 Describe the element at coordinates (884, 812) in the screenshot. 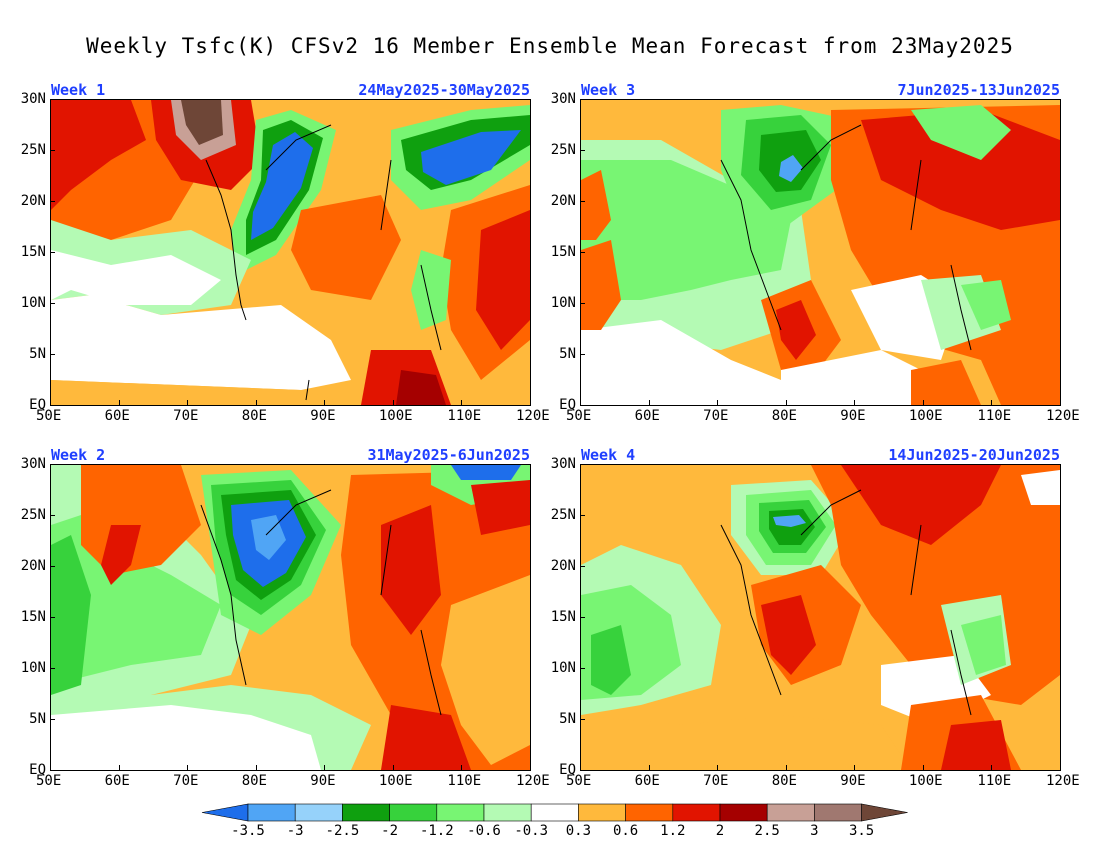

I see `colorbar-max-arrow` at that location.